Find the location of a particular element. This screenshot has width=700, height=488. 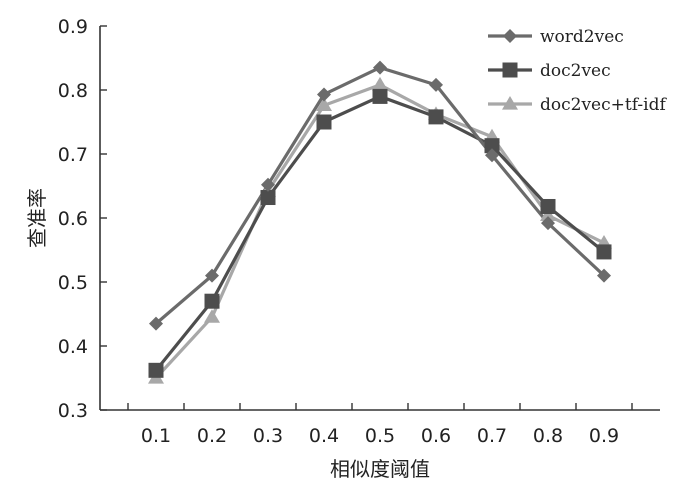

legend-marker-square is located at coordinates (510, 70).